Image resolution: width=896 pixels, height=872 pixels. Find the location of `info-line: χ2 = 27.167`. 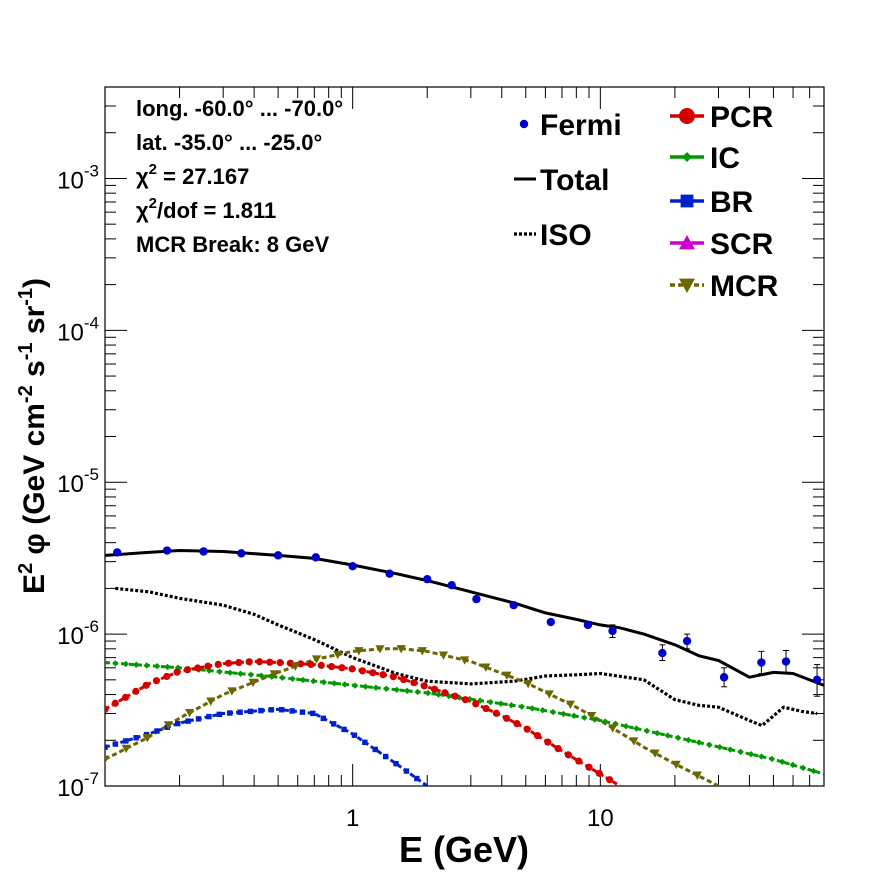

info-line: χ2 = 27.167 is located at coordinates (192, 175).